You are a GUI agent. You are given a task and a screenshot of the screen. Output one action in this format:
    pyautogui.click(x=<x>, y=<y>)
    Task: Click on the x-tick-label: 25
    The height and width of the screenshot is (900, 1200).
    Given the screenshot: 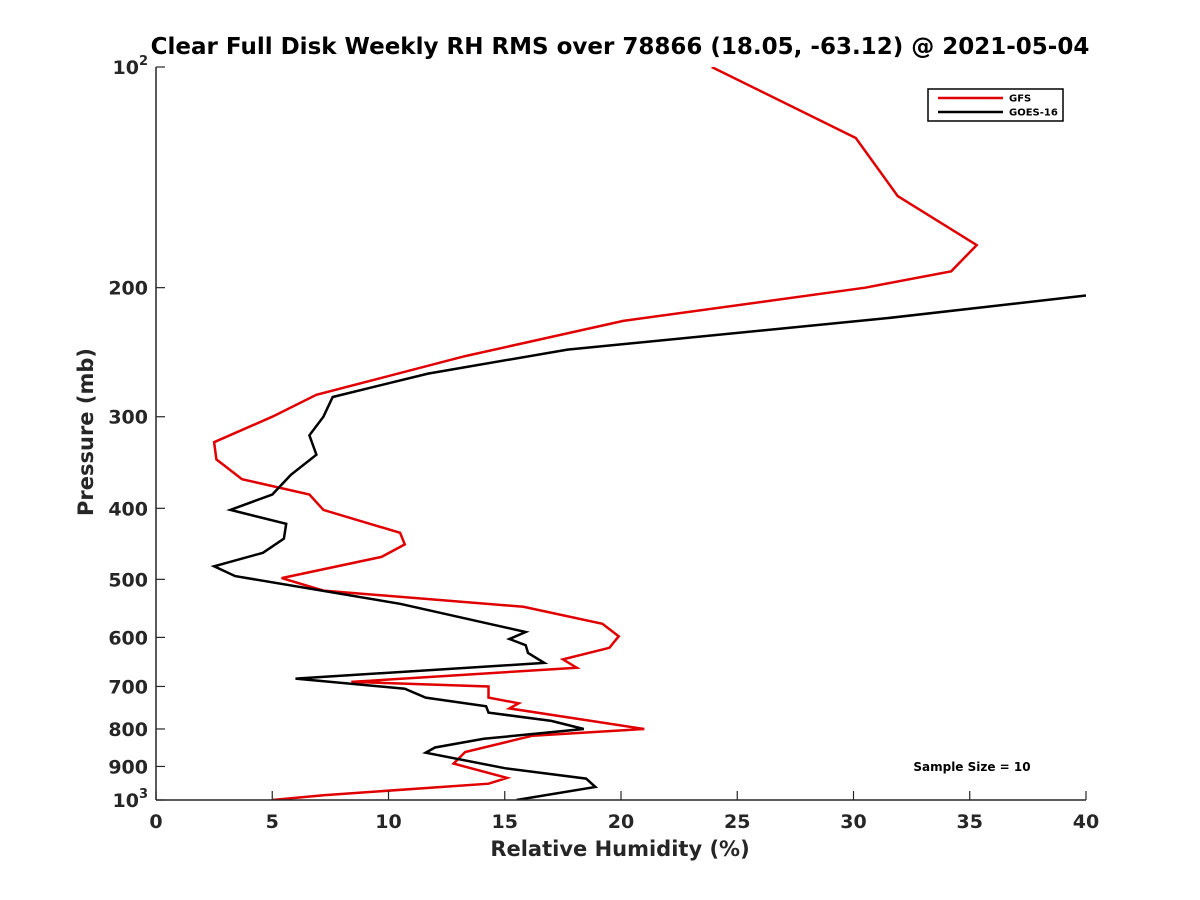 What is the action you would take?
    pyautogui.click(x=737, y=822)
    